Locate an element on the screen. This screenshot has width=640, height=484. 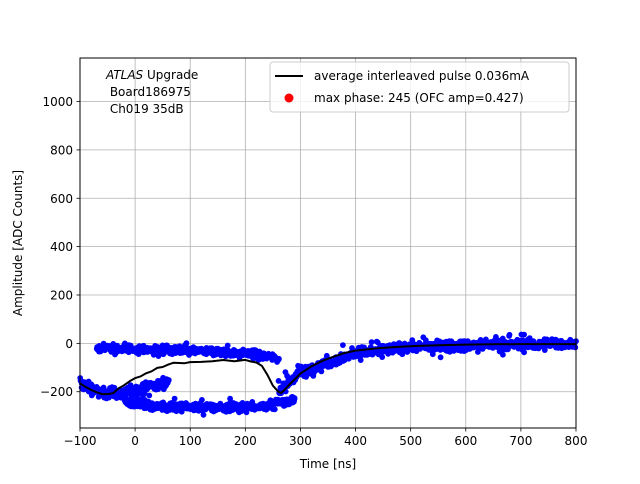
board-label: Board186975 is located at coordinates (148, 92).